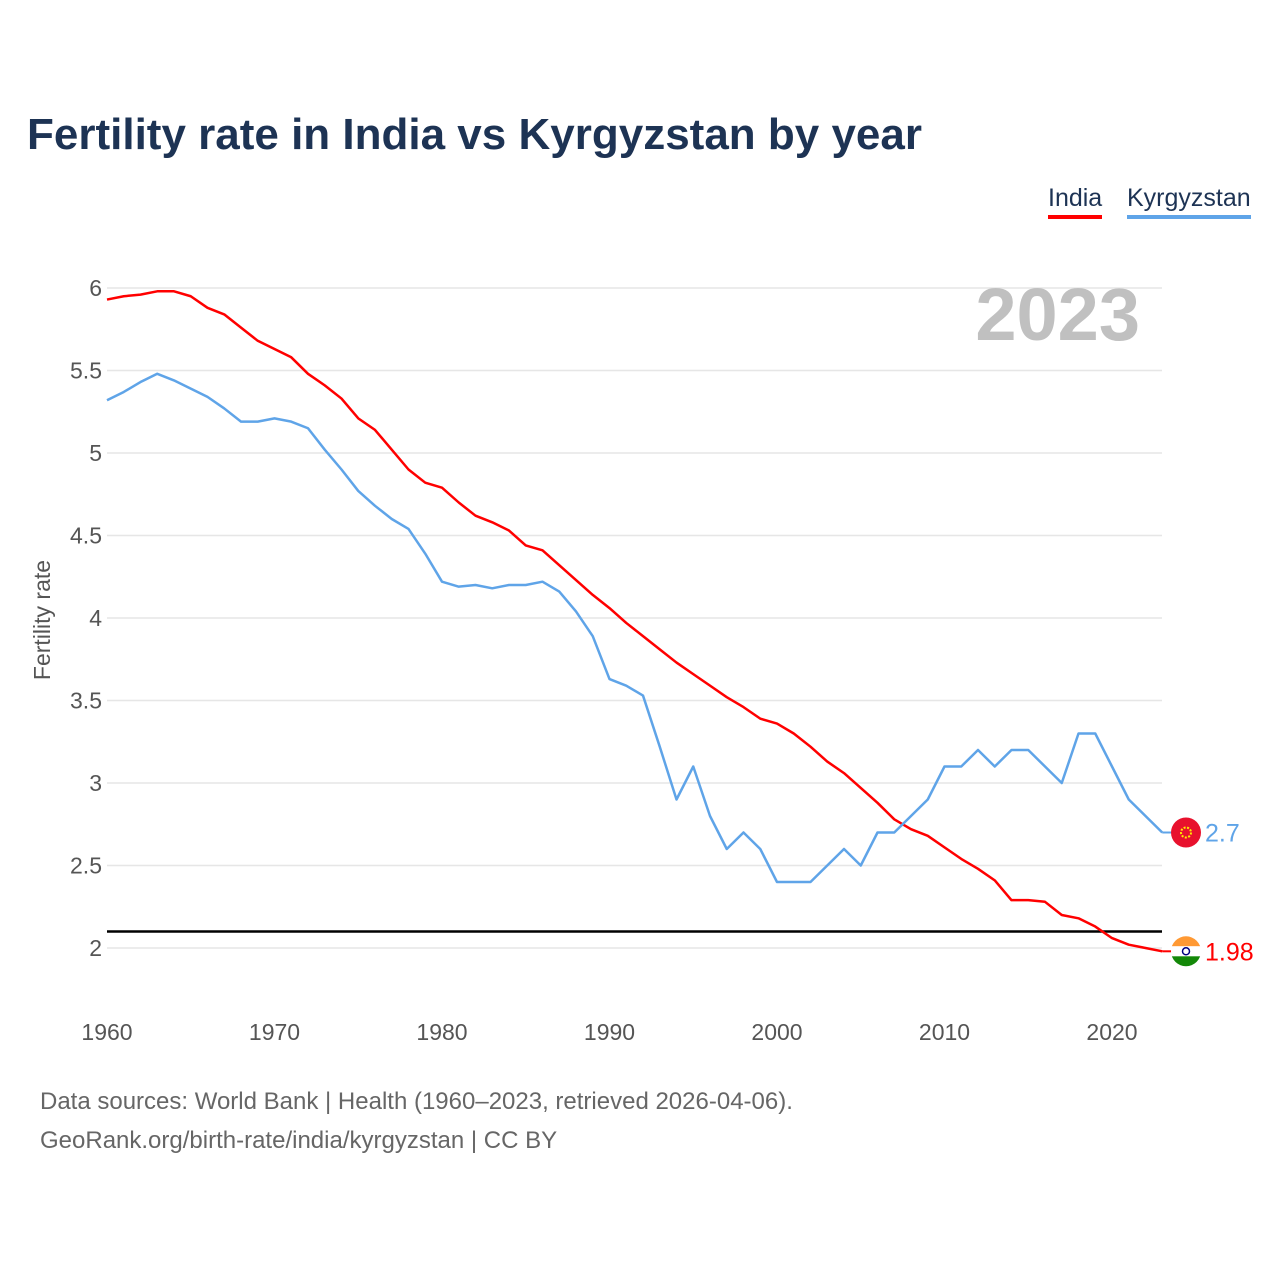 The height and width of the screenshot is (1280, 1280). What do you see at coordinates (1229, 952) in the screenshot?
I see `end-value-label: 1.98` at bounding box center [1229, 952].